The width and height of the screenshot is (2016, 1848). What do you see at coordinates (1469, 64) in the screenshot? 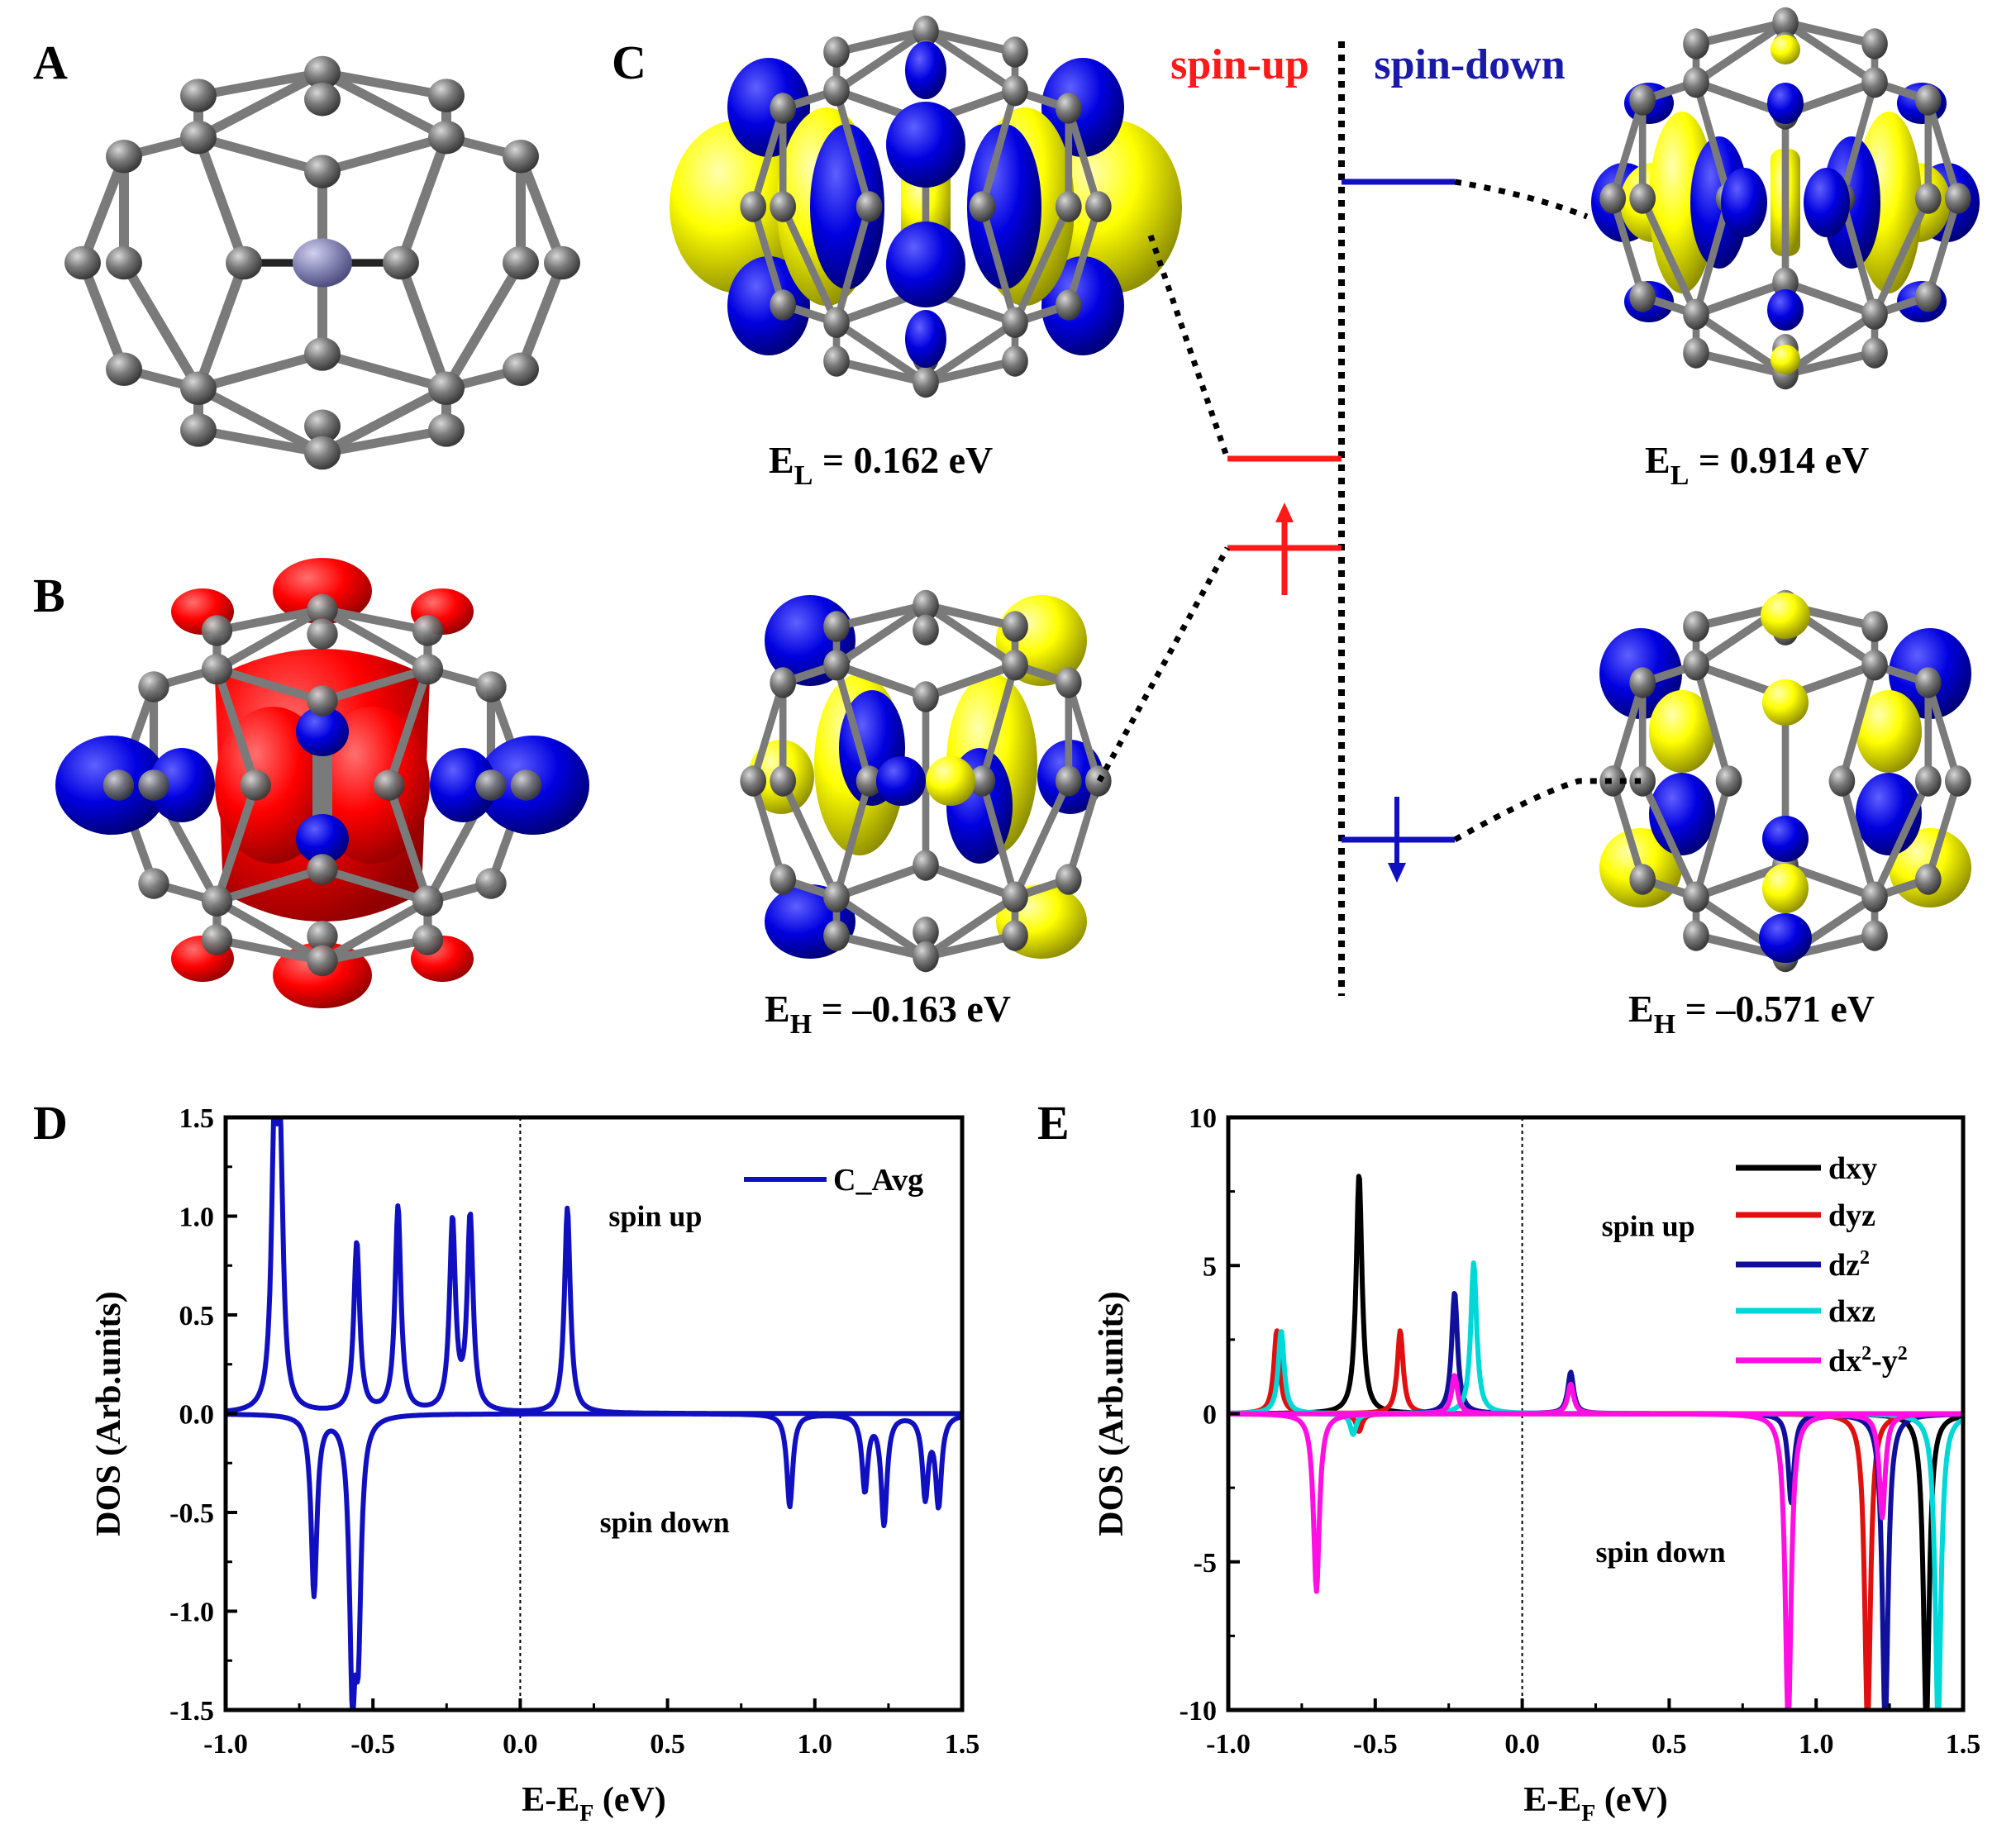
I see `spin-down-title: spin-down` at bounding box center [1469, 64].